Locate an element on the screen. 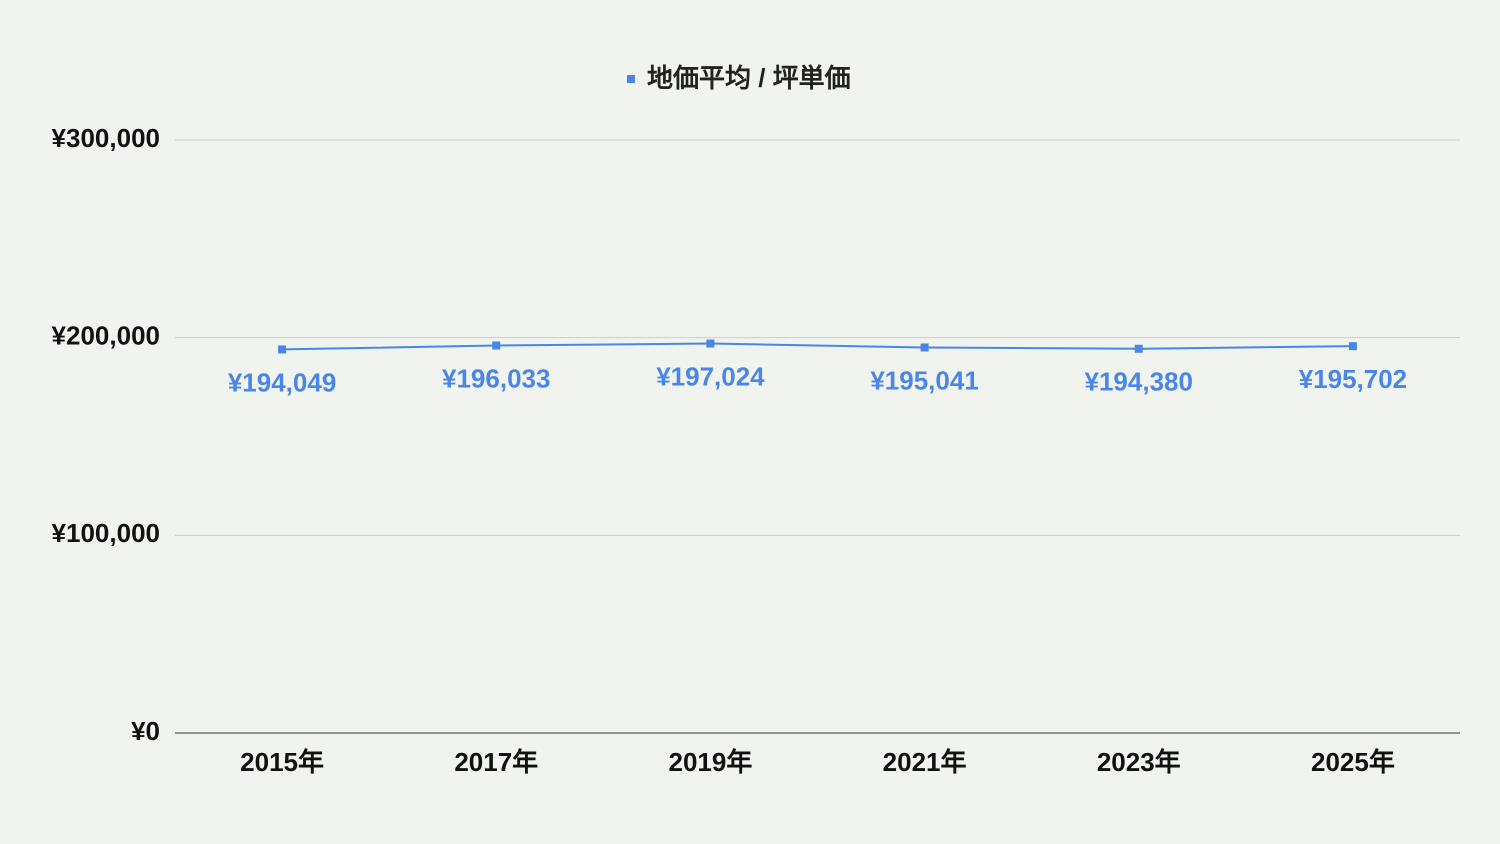 The width and height of the screenshot is (1500, 844). x-tick-label: 2015年 is located at coordinates (282, 762).